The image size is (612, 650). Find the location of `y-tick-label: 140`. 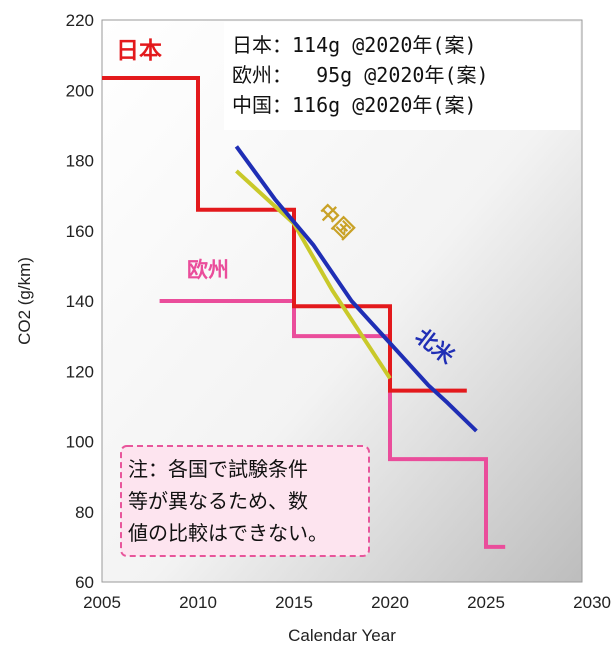

y-tick-label: 140 is located at coordinates (80, 301).